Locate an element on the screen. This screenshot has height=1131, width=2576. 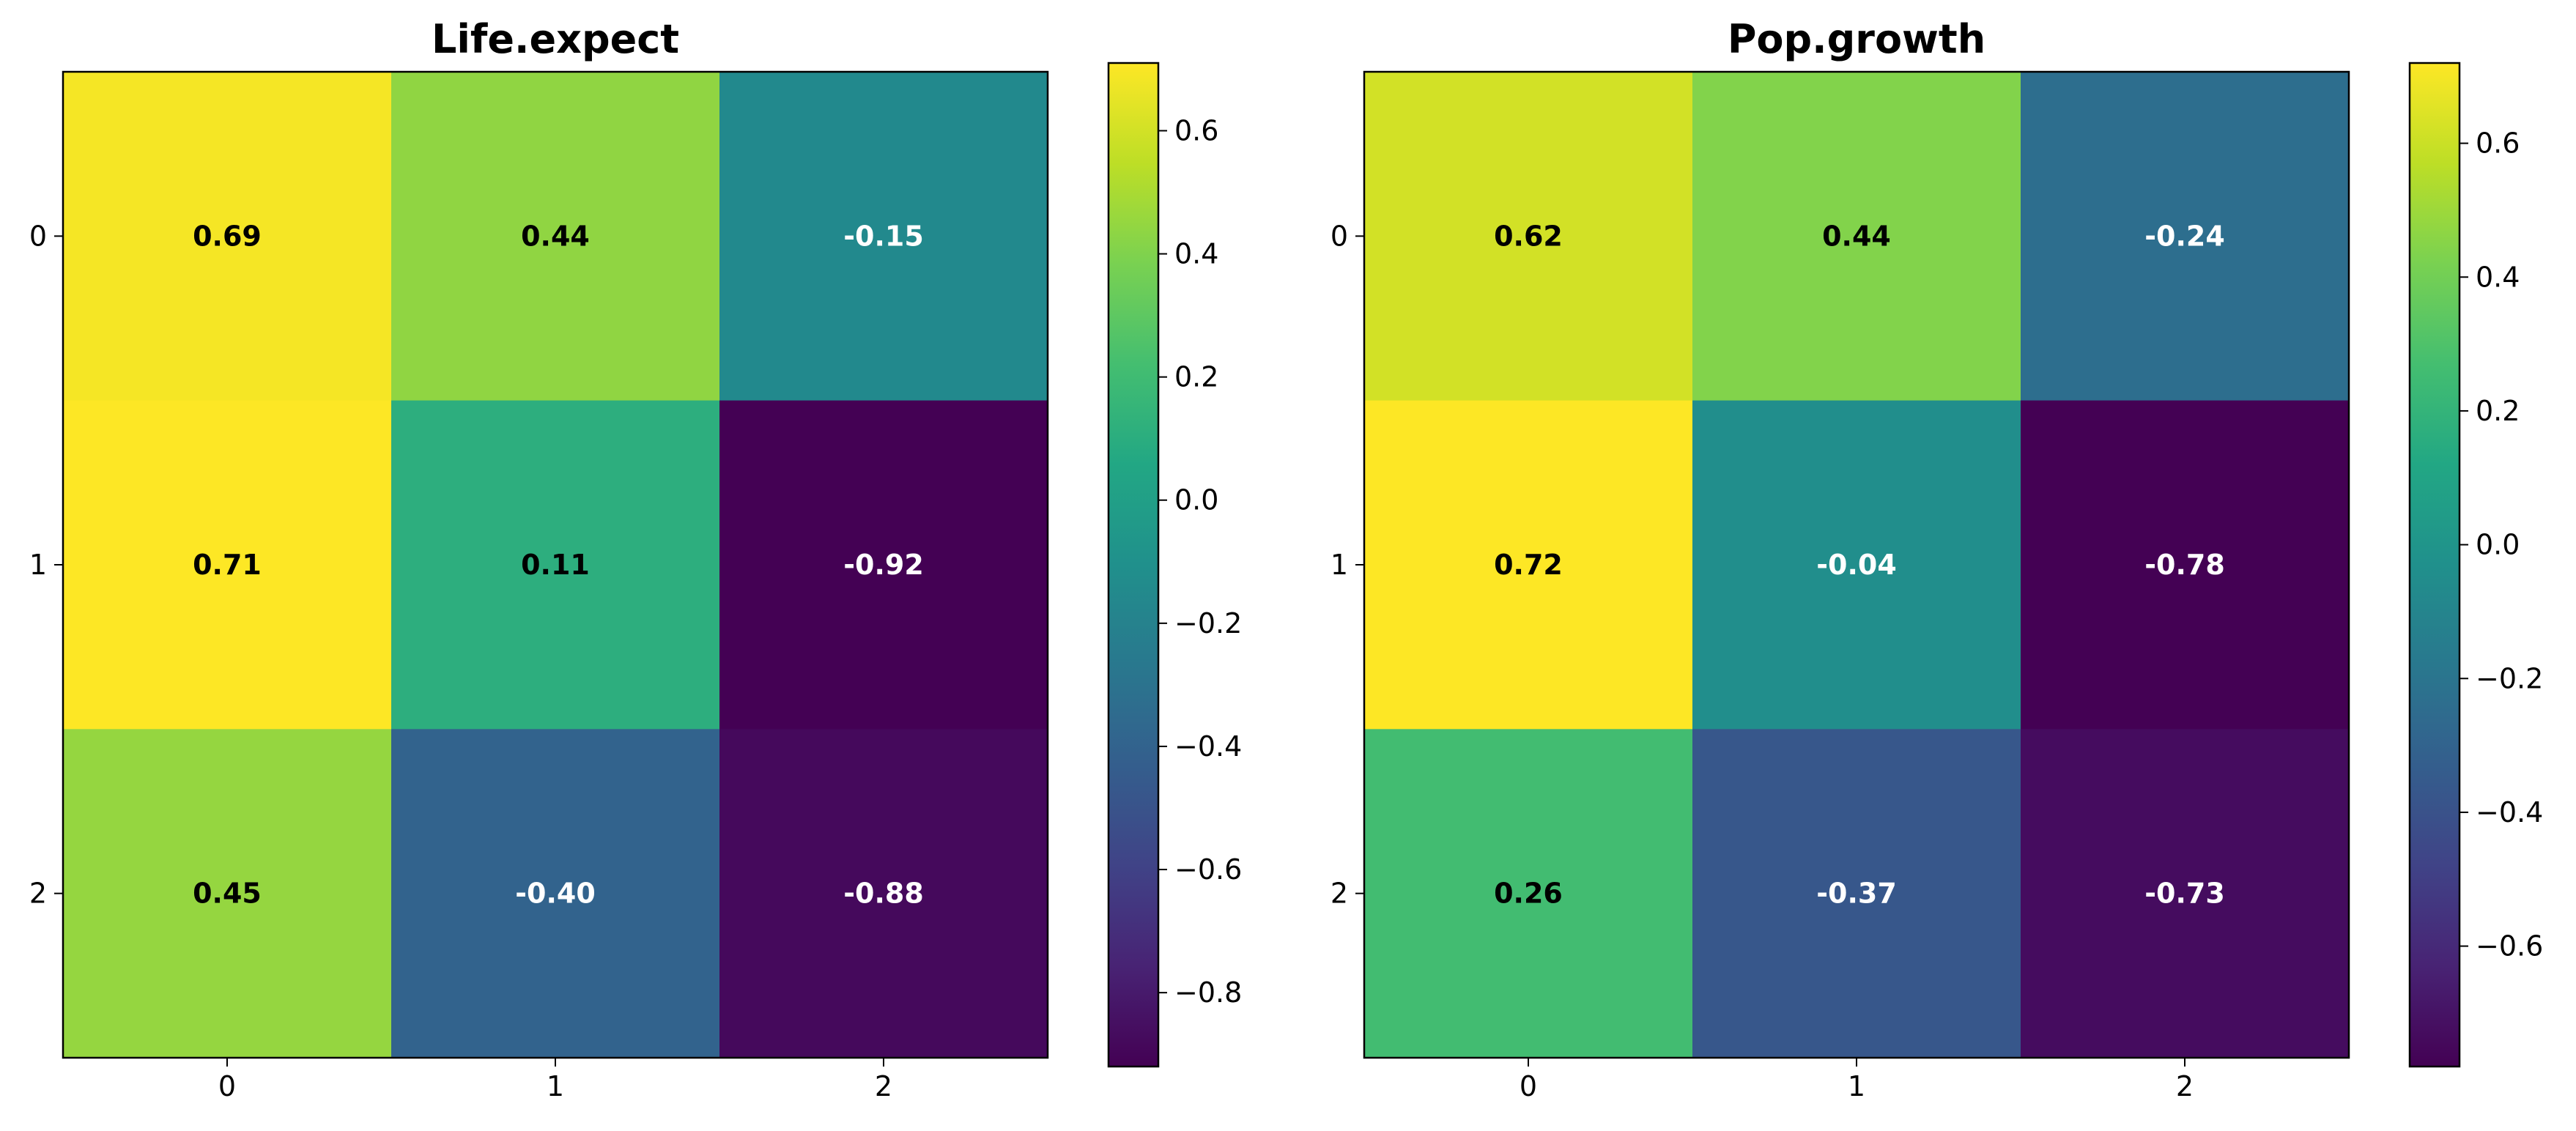
cell-value-label: -0.92 is located at coordinates (883, 565).